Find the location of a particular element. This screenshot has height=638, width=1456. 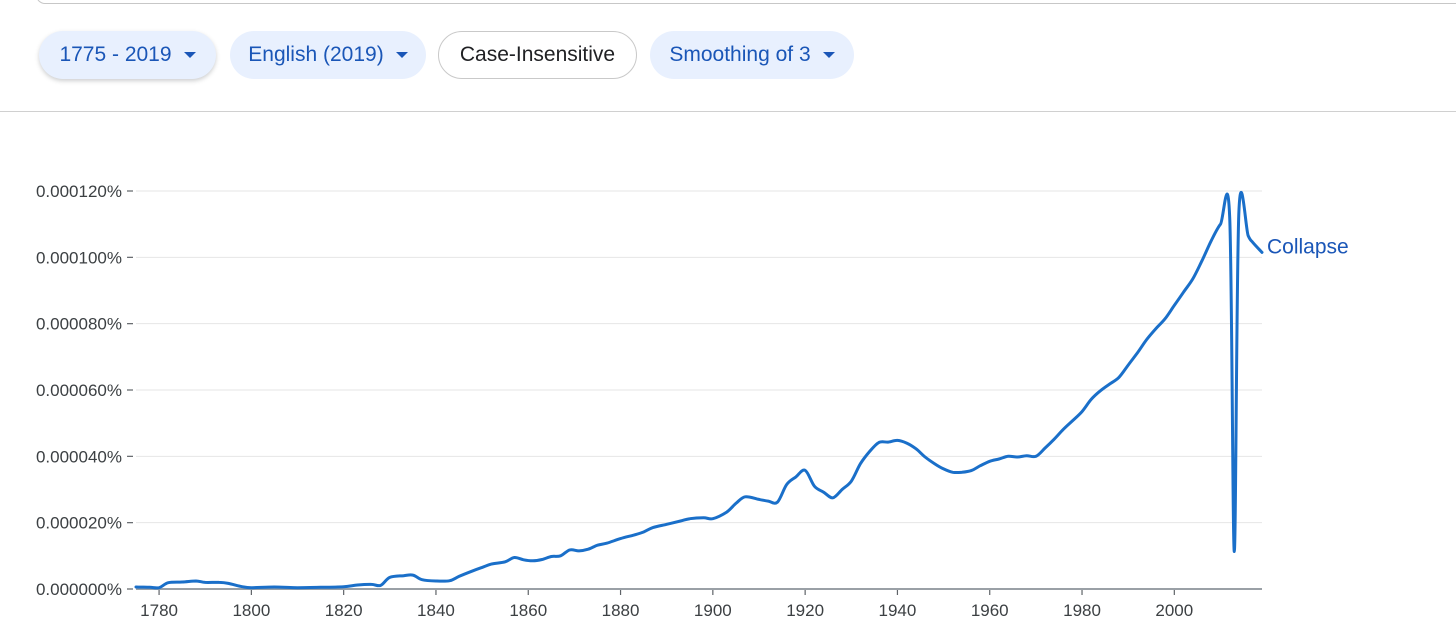

x-tick-label: 1840 is located at coordinates (436, 610).